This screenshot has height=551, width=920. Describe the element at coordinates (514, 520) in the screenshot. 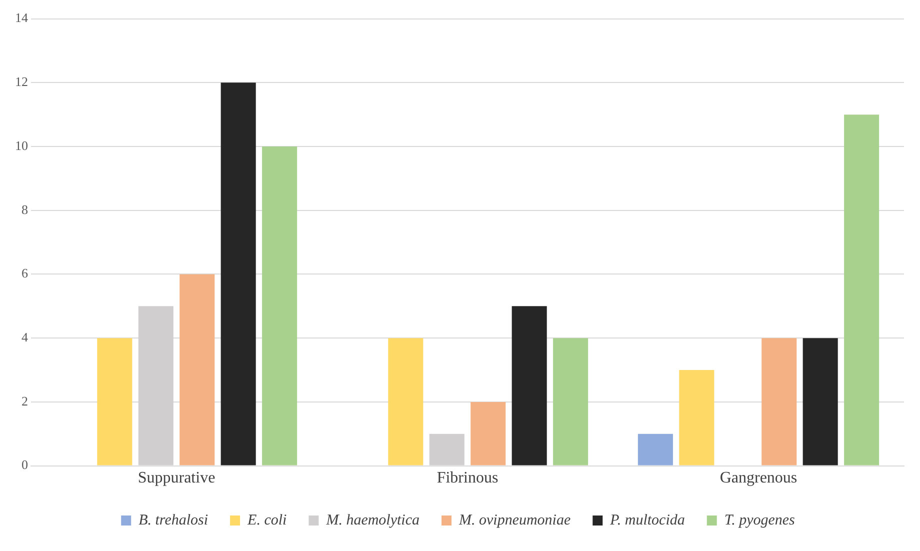

I see `legend-label: M. ovipneumoniae` at that location.